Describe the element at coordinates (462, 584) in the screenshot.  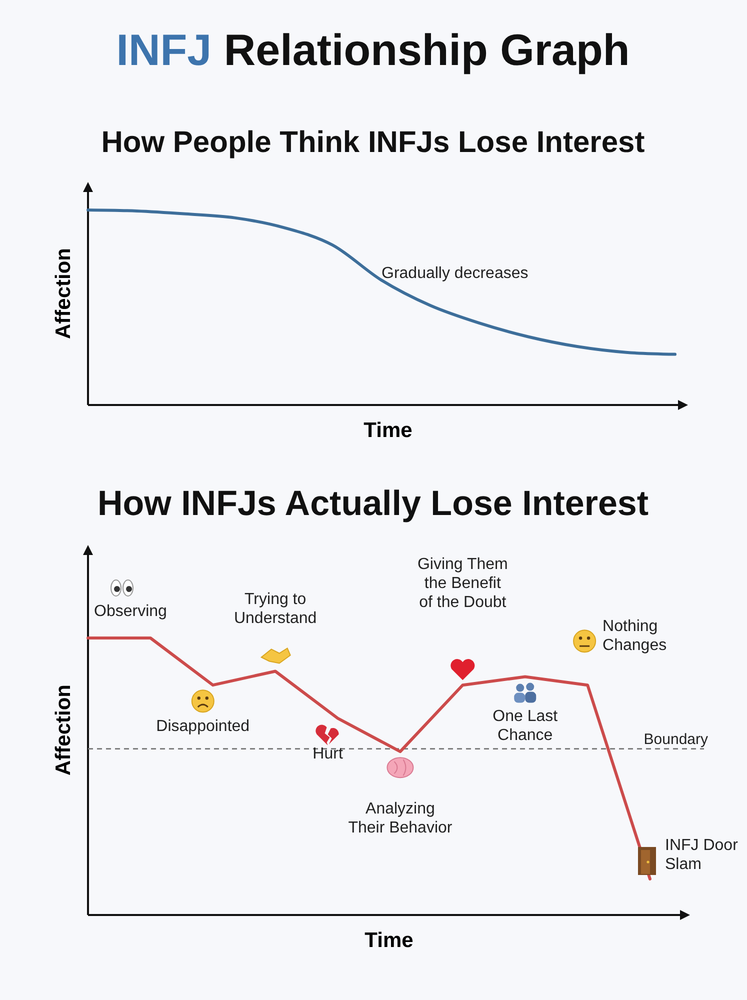
I see `text: Giving Them the Benefit of the Doubt` at that location.